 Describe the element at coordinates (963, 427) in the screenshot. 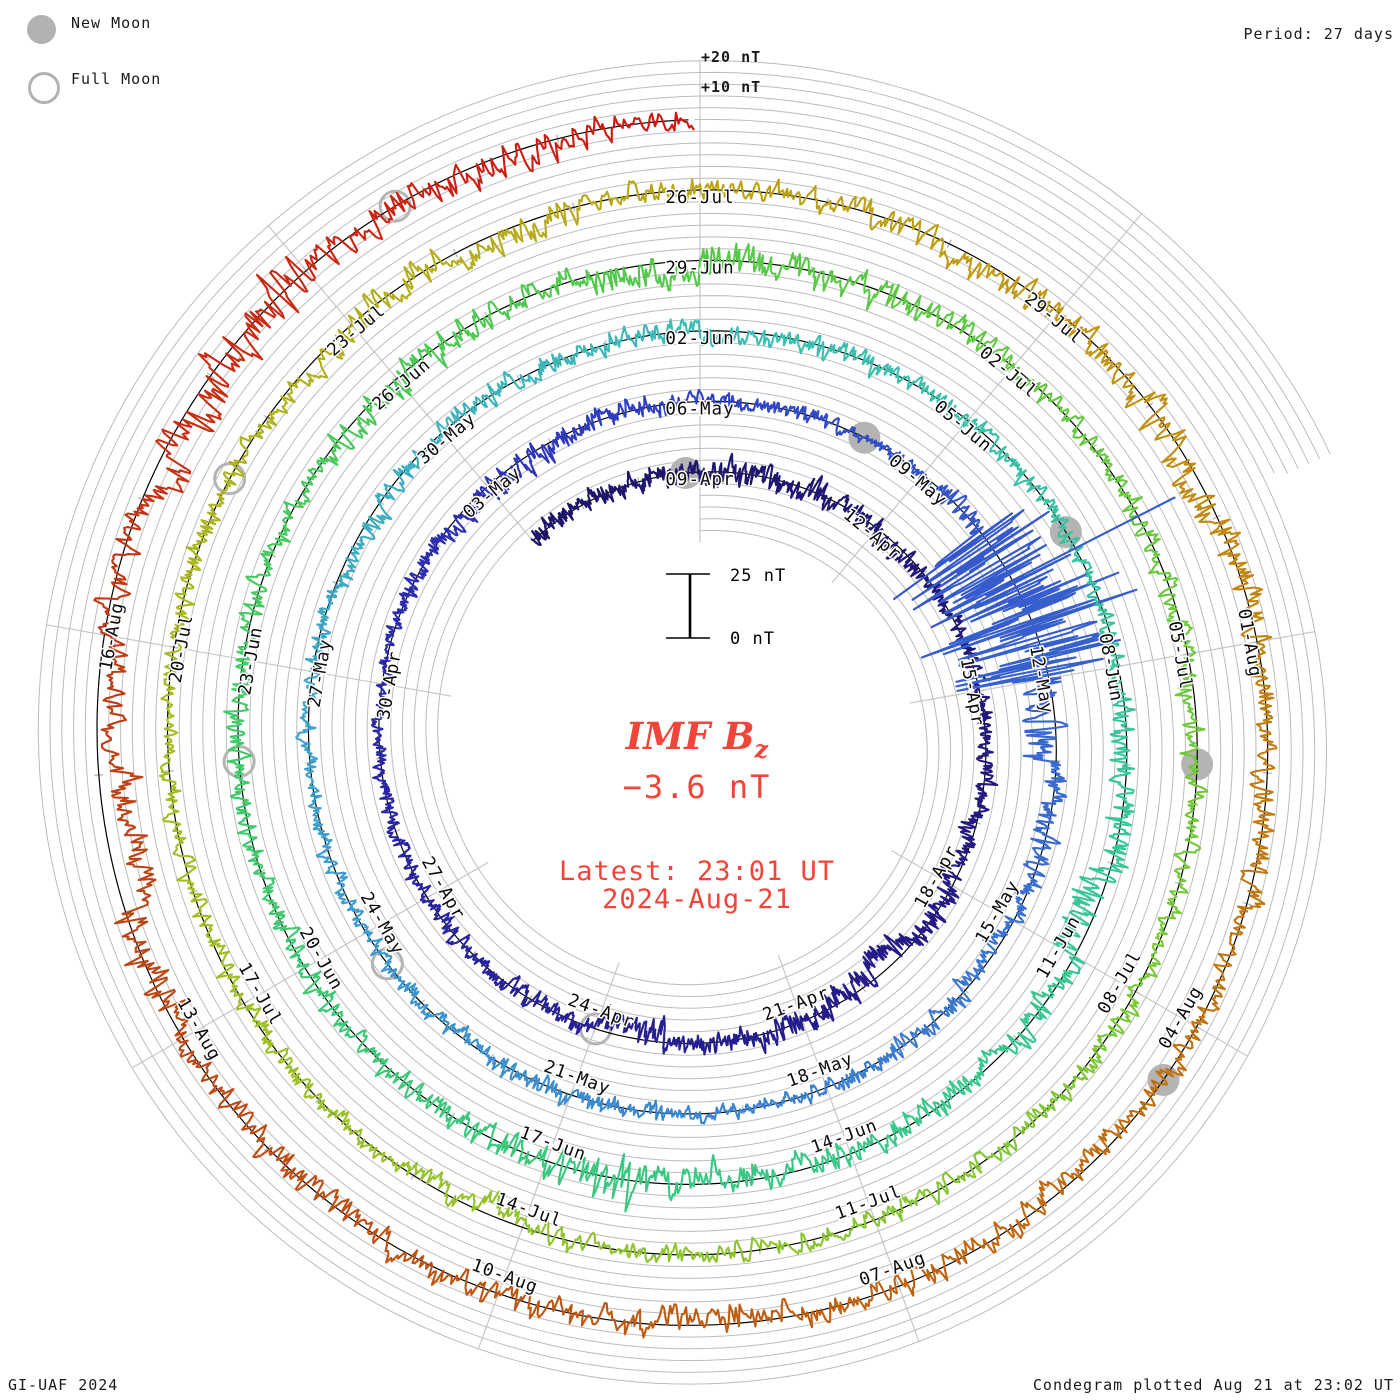

I see `spiral-date-label: 05-Jun` at that location.